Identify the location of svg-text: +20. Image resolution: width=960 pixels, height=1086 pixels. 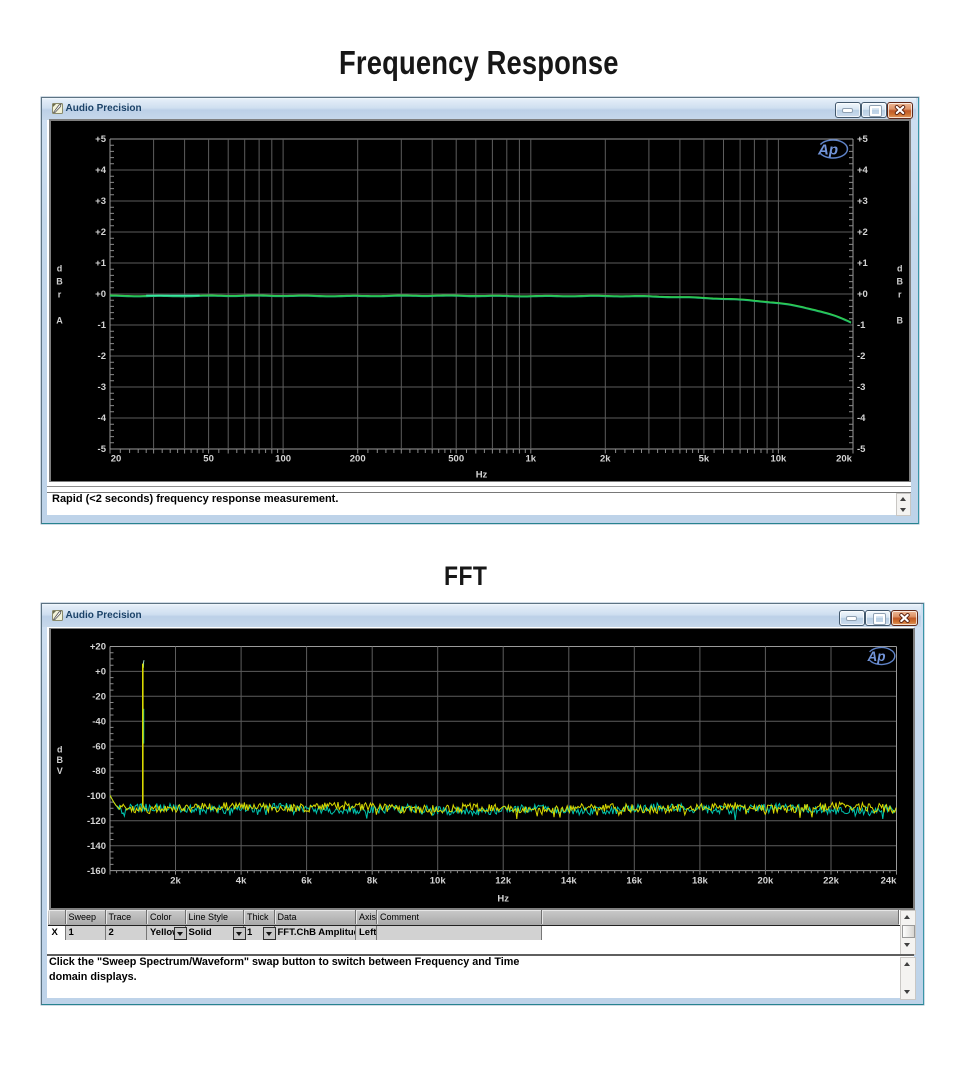
(98, 647).